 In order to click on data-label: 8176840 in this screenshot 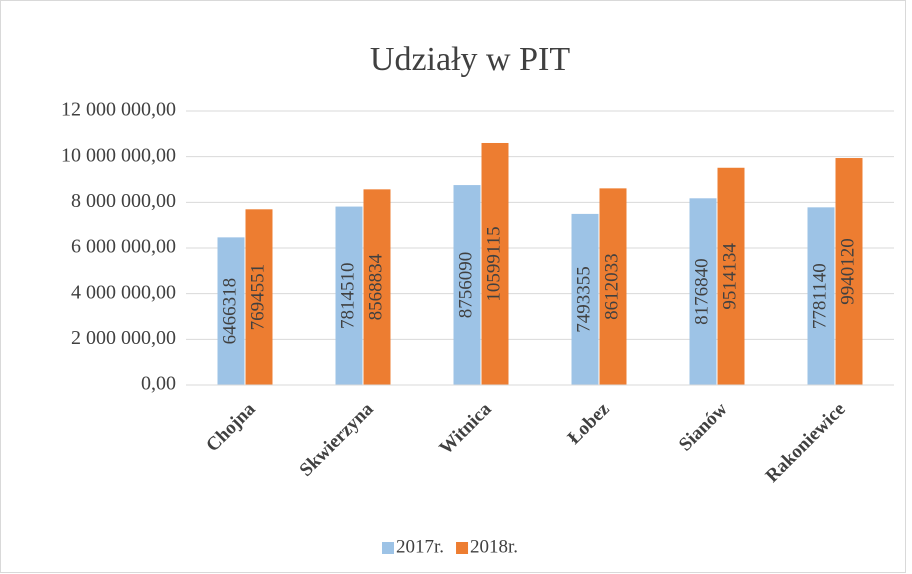, I will do `click(701, 291)`.